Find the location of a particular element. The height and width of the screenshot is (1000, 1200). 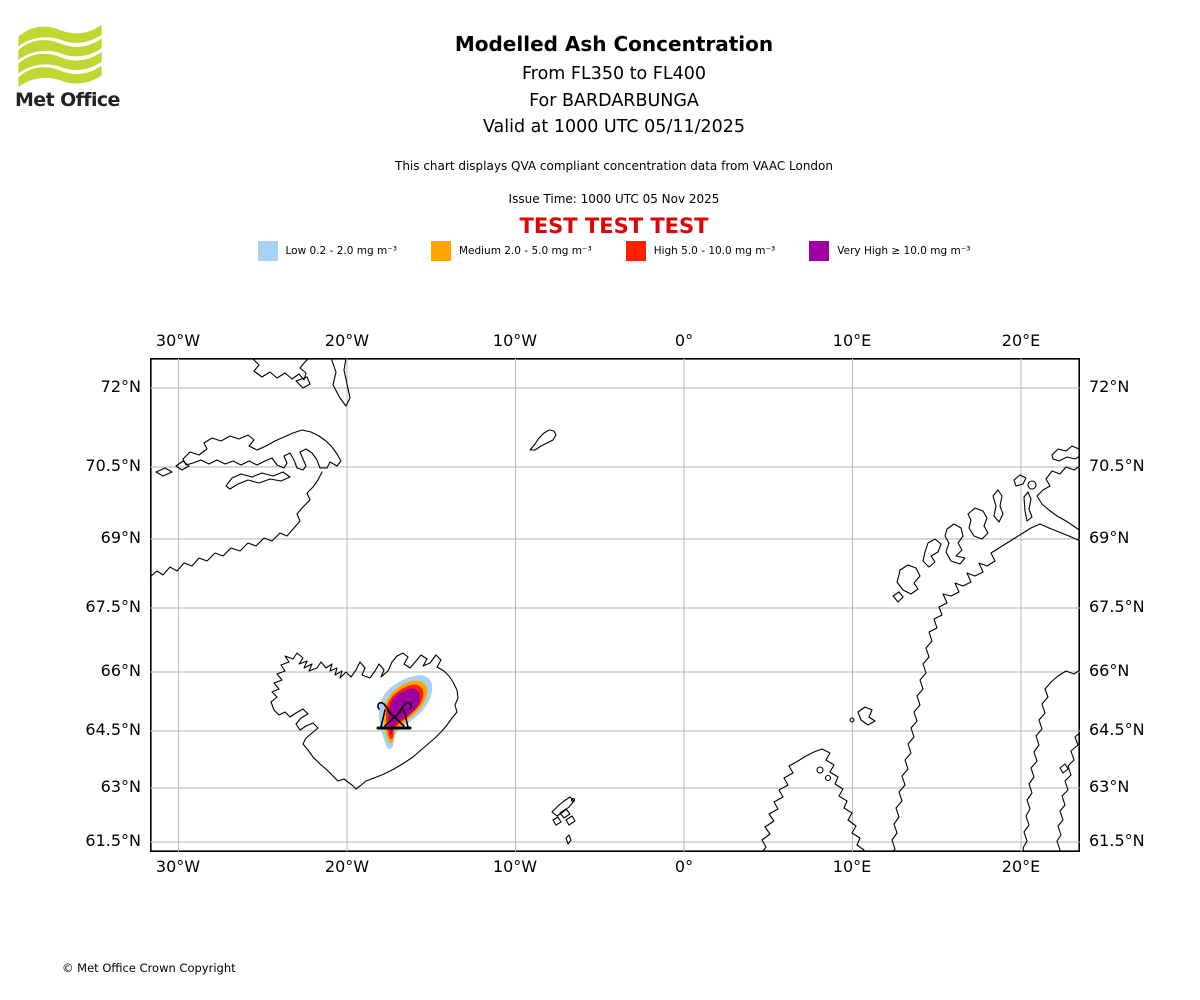

lon-label-bottom-30w: 30°W is located at coordinates (178, 866).